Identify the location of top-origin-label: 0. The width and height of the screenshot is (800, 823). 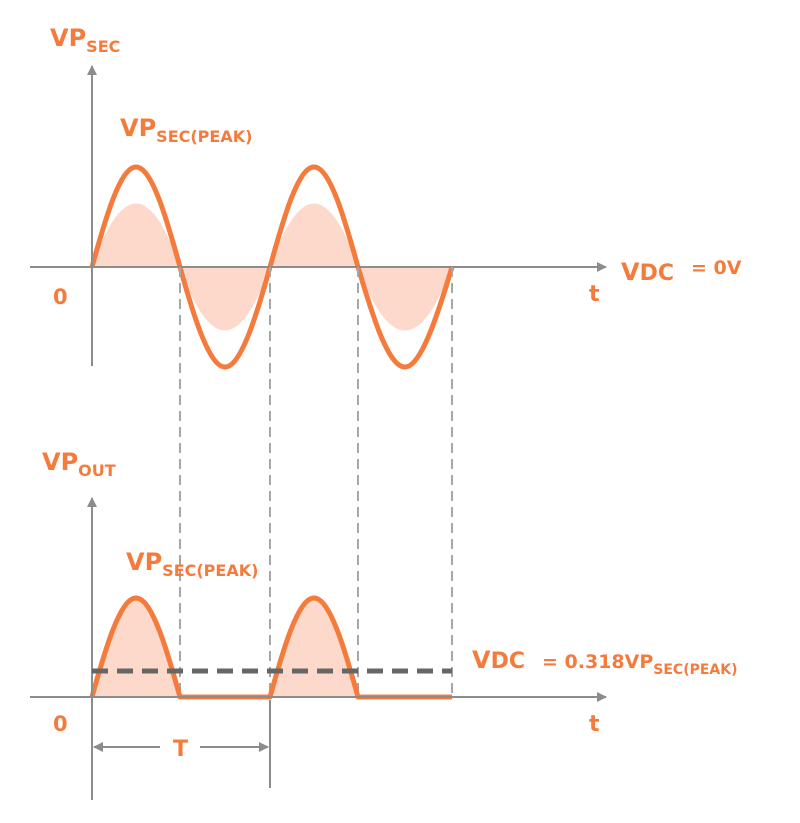
(60, 297).